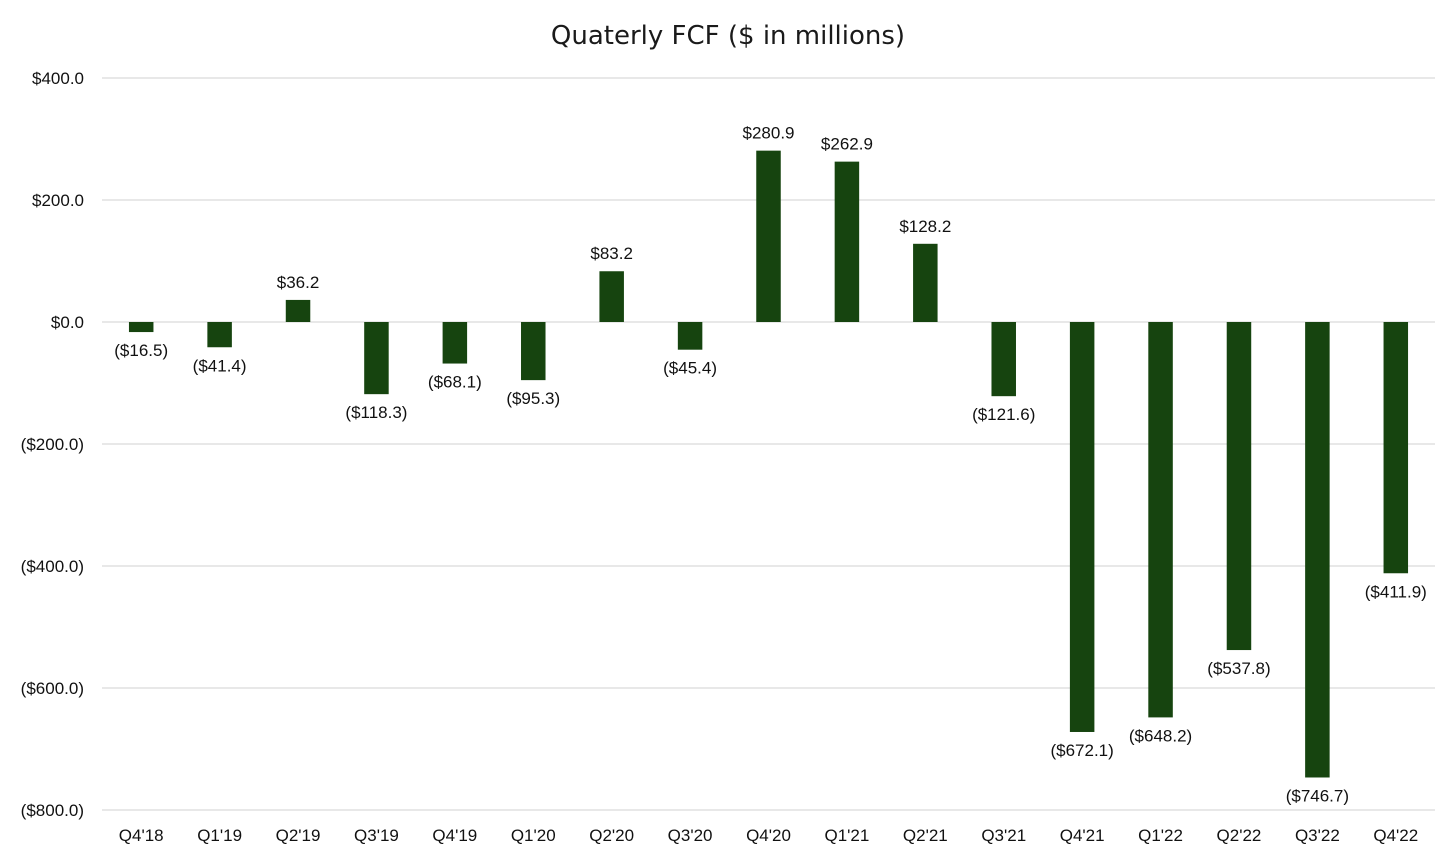  Describe the element at coordinates (220, 365) in the screenshot. I see `data-label: ($41.4)` at that location.